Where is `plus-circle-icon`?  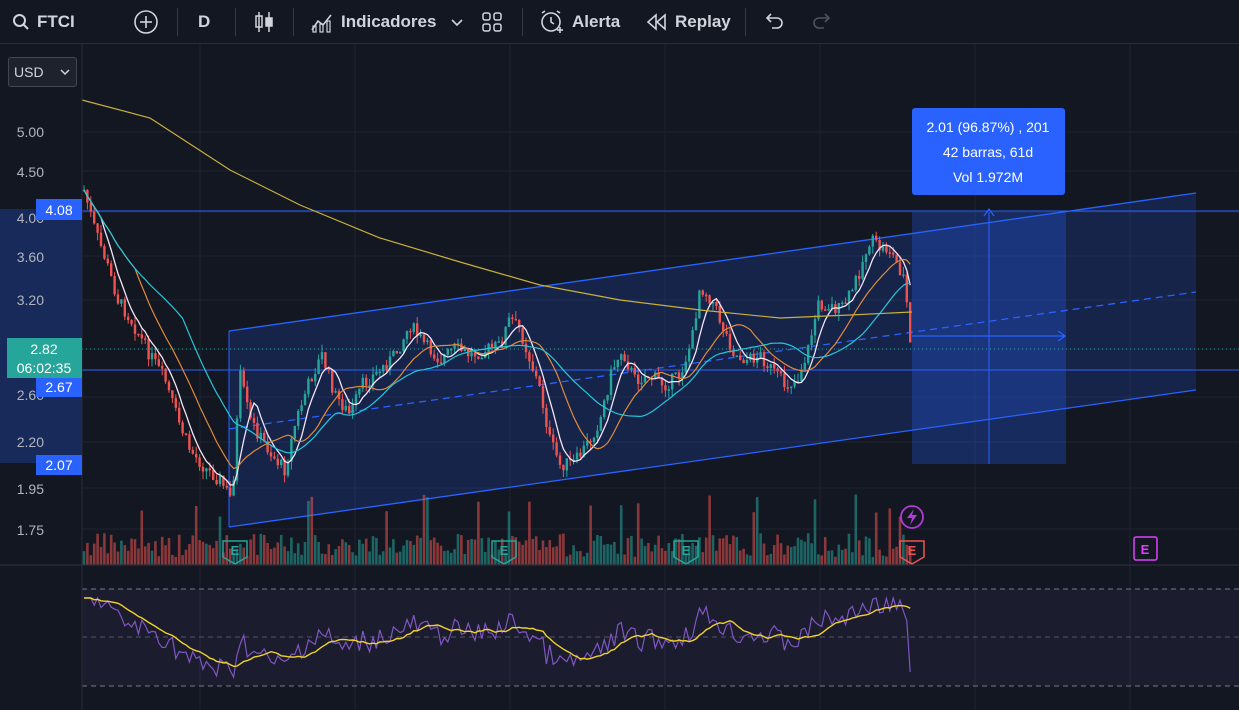
plus-circle-icon is located at coordinates (146, 22).